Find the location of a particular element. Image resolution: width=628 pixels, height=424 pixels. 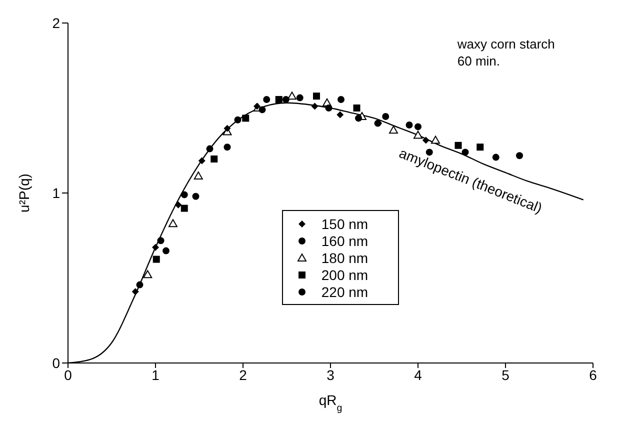

legend-label: 220 nm is located at coordinates (344, 292).